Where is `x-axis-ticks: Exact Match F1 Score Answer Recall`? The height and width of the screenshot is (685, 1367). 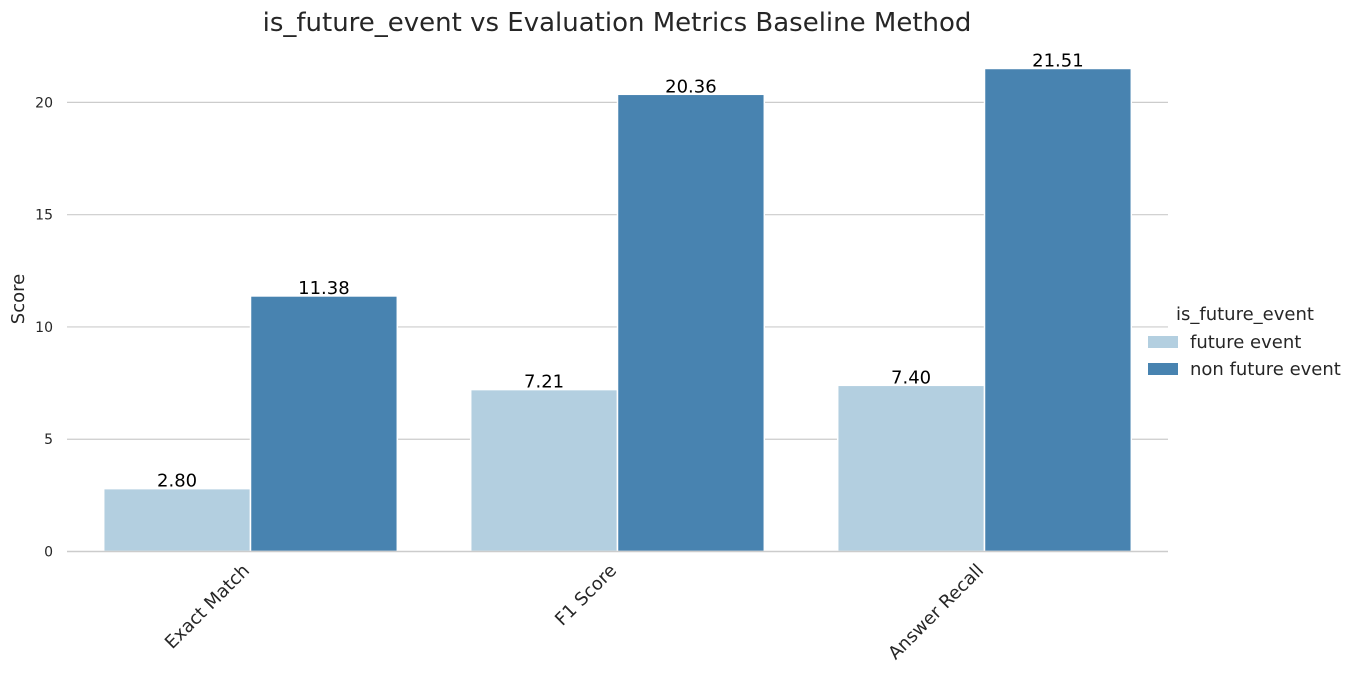
x-axis-ticks: Exact Match F1 Score Answer Recall is located at coordinates (574, 612).